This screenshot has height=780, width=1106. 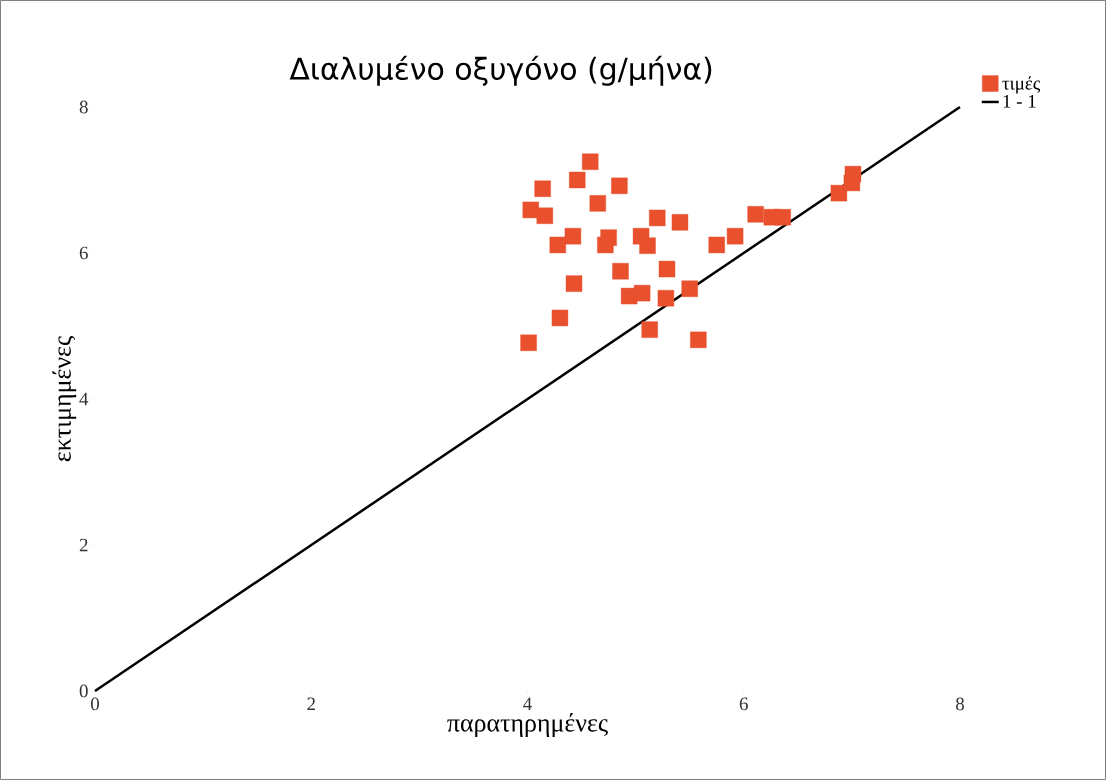 What do you see at coordinates (83, 545) in the screenshot?
I see `y-tick-label: 2` at bounding box center [83, 545].